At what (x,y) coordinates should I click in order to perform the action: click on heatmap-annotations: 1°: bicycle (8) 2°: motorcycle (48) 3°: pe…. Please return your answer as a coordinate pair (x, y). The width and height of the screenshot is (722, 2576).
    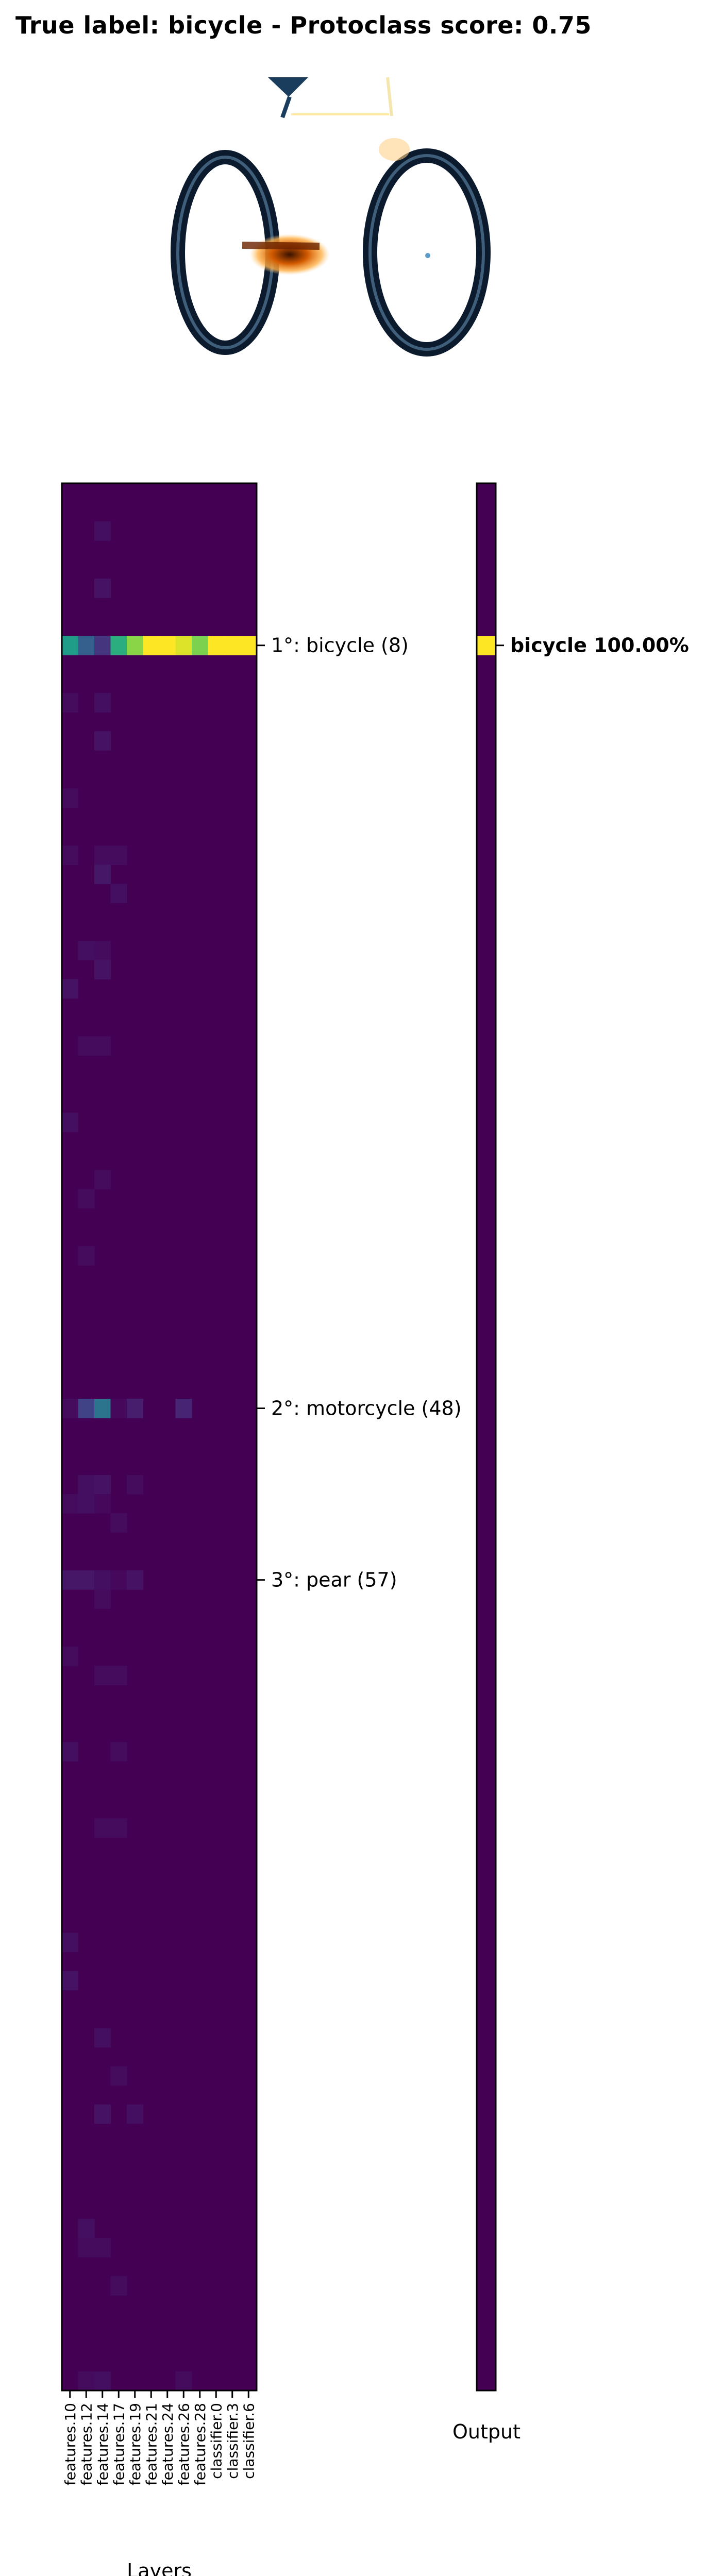
    Looking at the image, I should click on (359, 1112).